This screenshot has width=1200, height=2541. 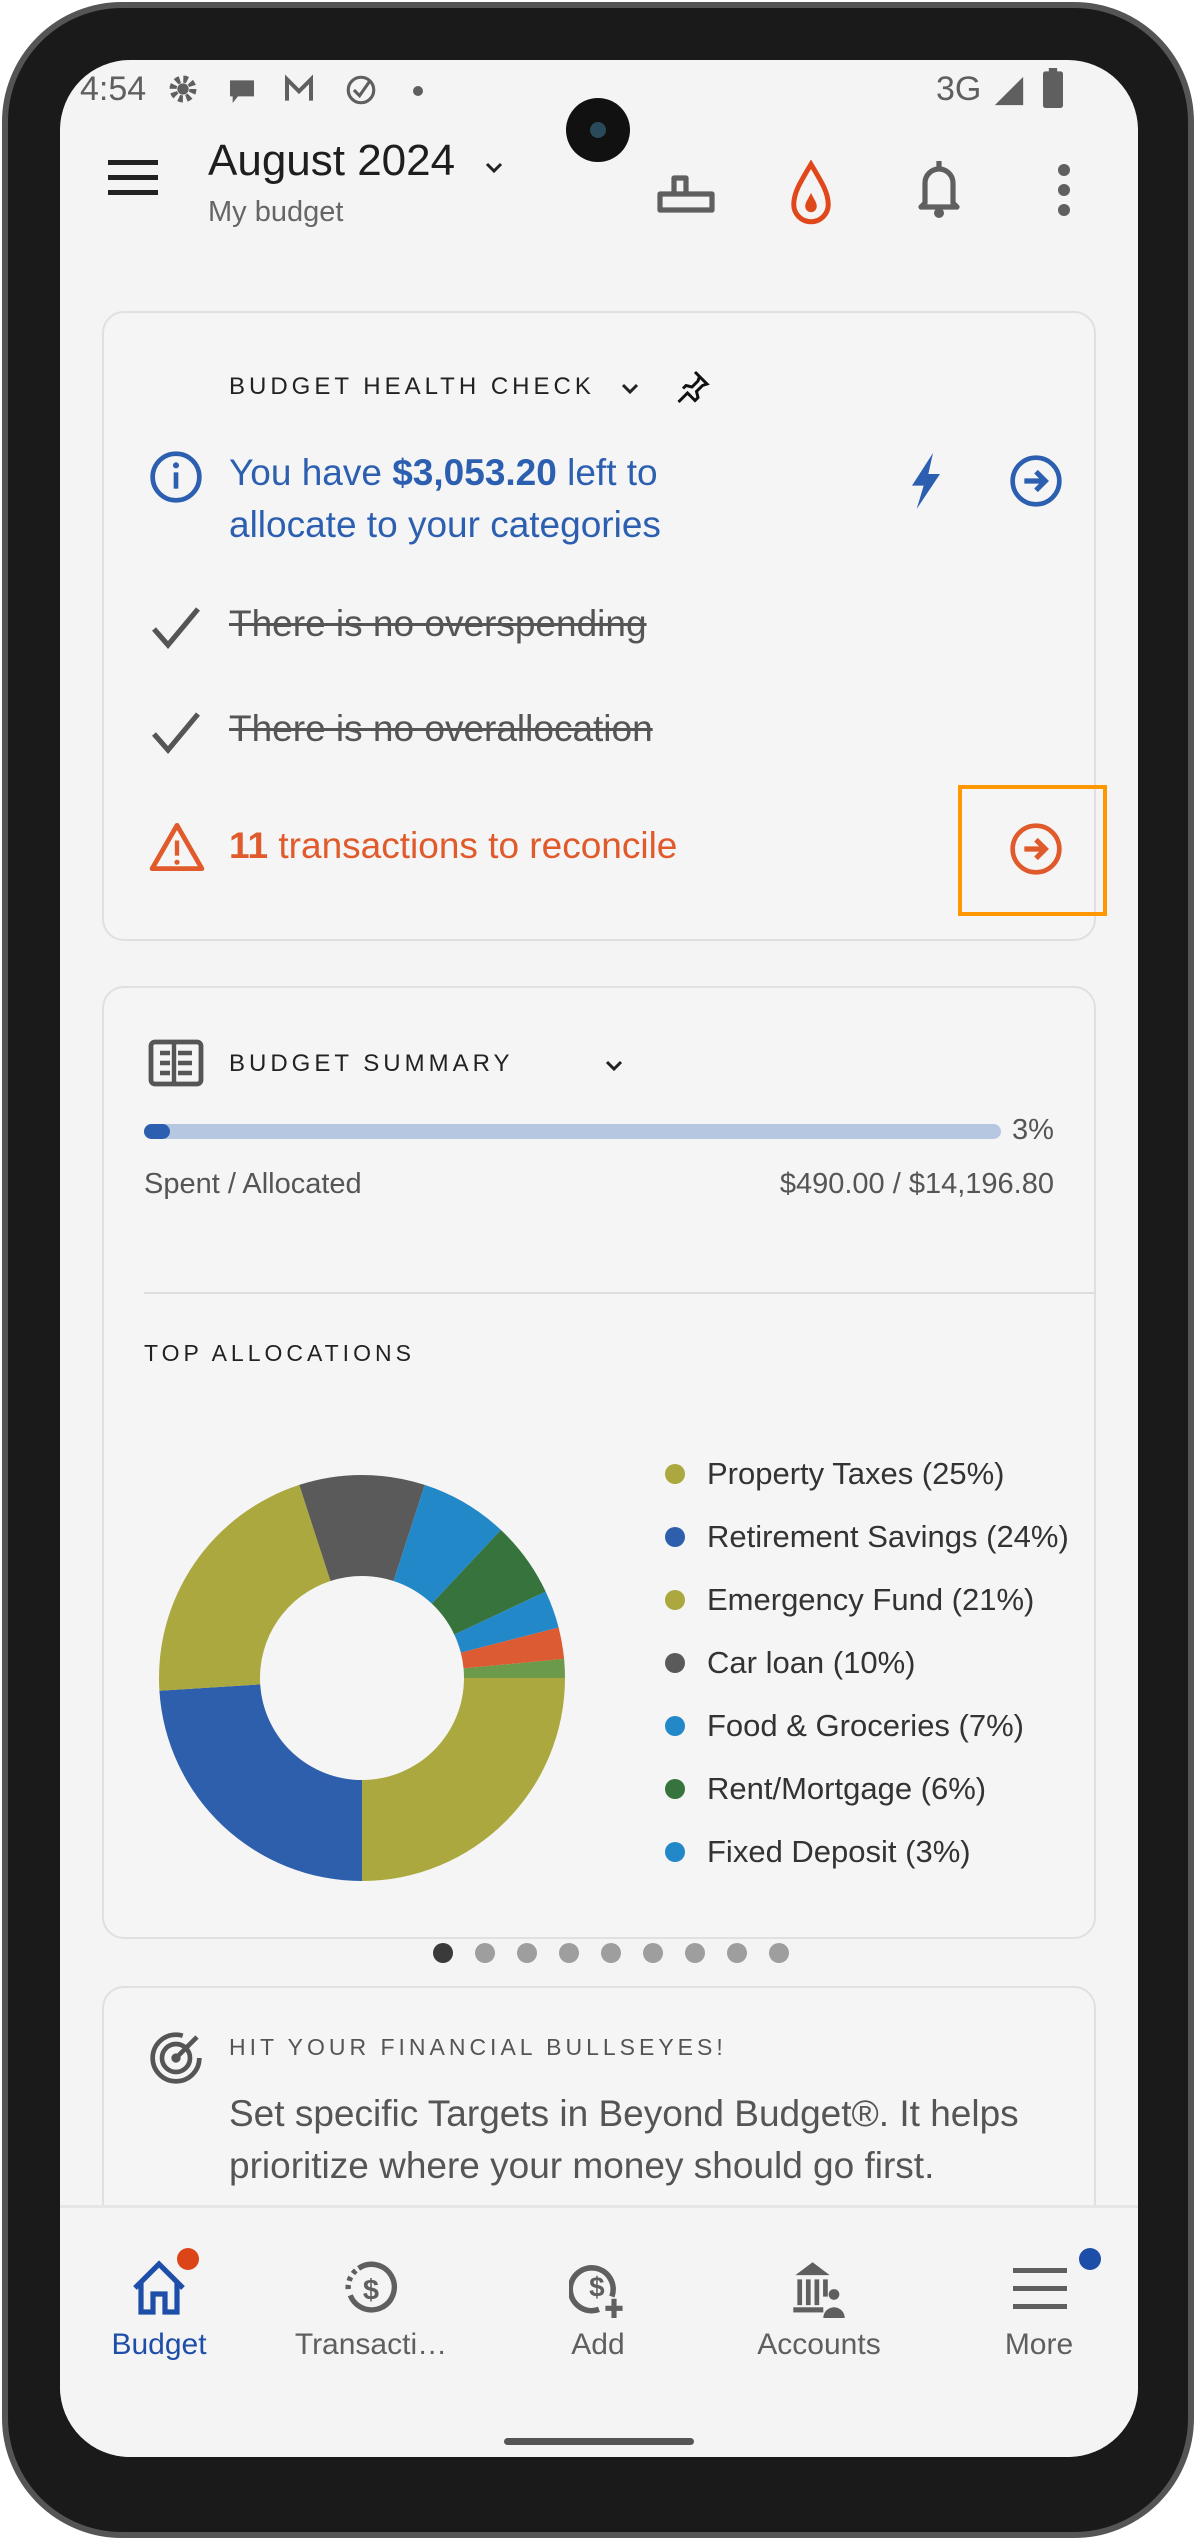 I want to click on spent-progress-bar, so click(x=572, y=1131).